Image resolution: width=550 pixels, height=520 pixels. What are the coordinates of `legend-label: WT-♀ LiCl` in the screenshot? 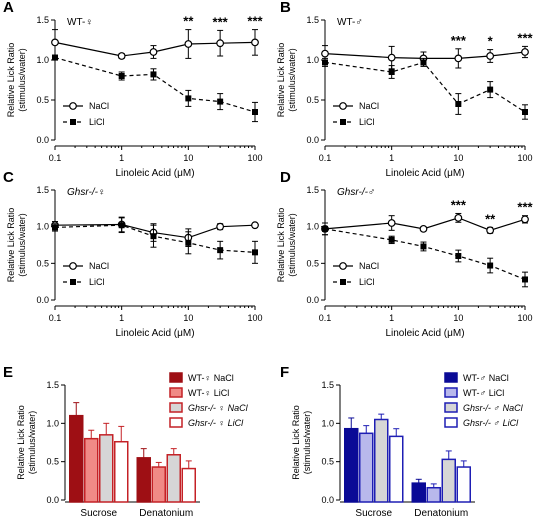 It's located at (208, 393).